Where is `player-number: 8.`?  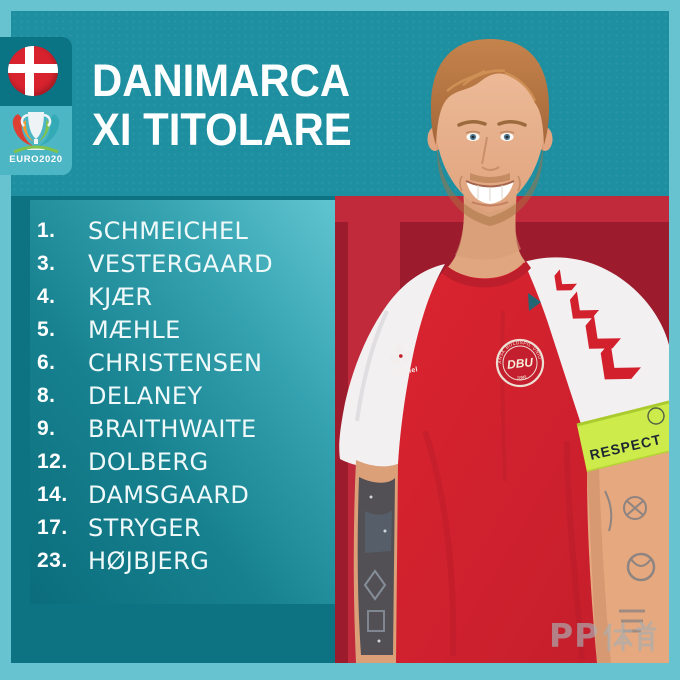 player-number: 8. is located at coordinates (46, 395).